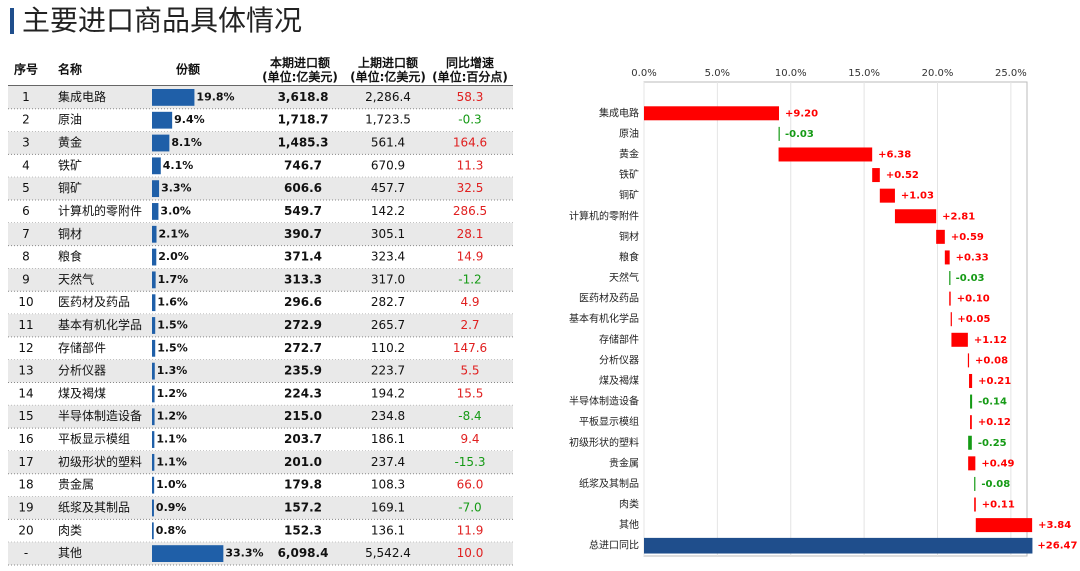 This screenshot has width=1080, height=571. What do you see at coordinates (992, 443) in the screenshot?
I see `value-label: -0.25` at bounding box center [992, 443].